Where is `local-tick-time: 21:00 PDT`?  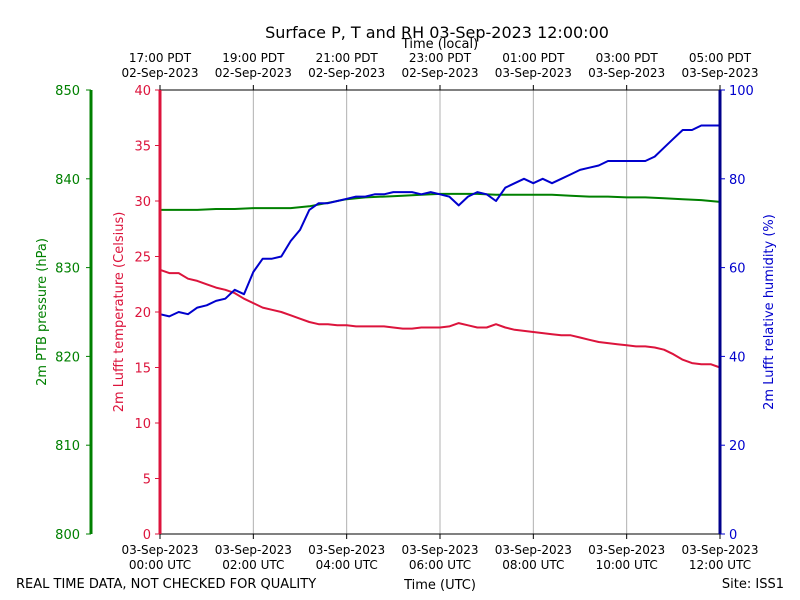 local-tick-time: 21:00 PDT is located at coordinates (347, 58).